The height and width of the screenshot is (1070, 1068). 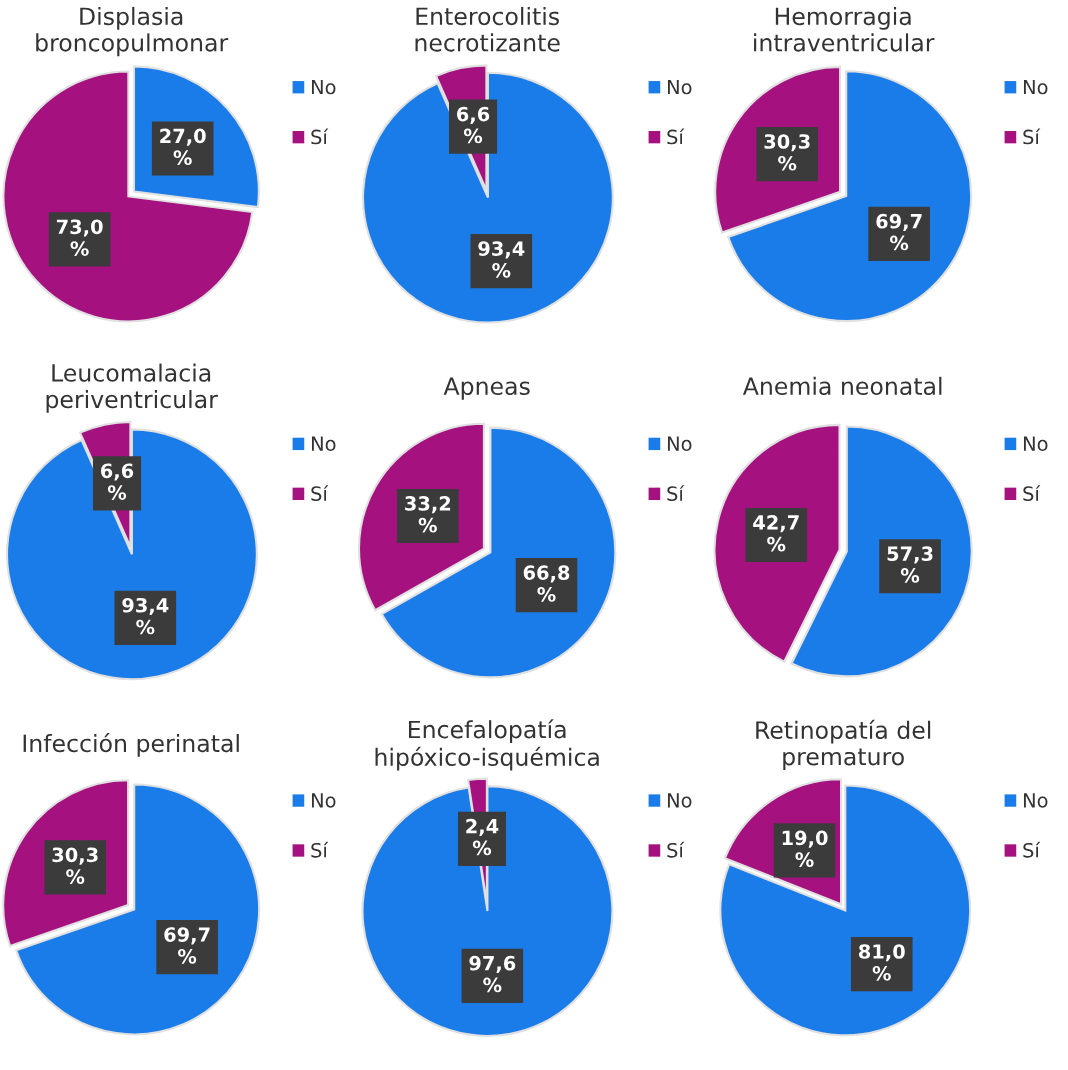 I want to click on data-label: 33,2 %, so click(x=428, y=514).